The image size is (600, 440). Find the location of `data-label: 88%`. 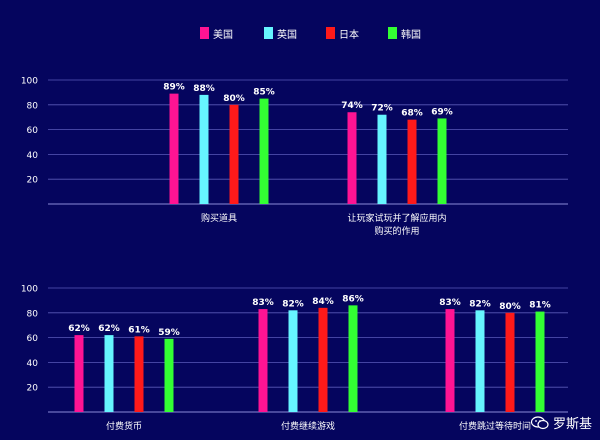

data-label: 88% is located at coordinates (204, 89).